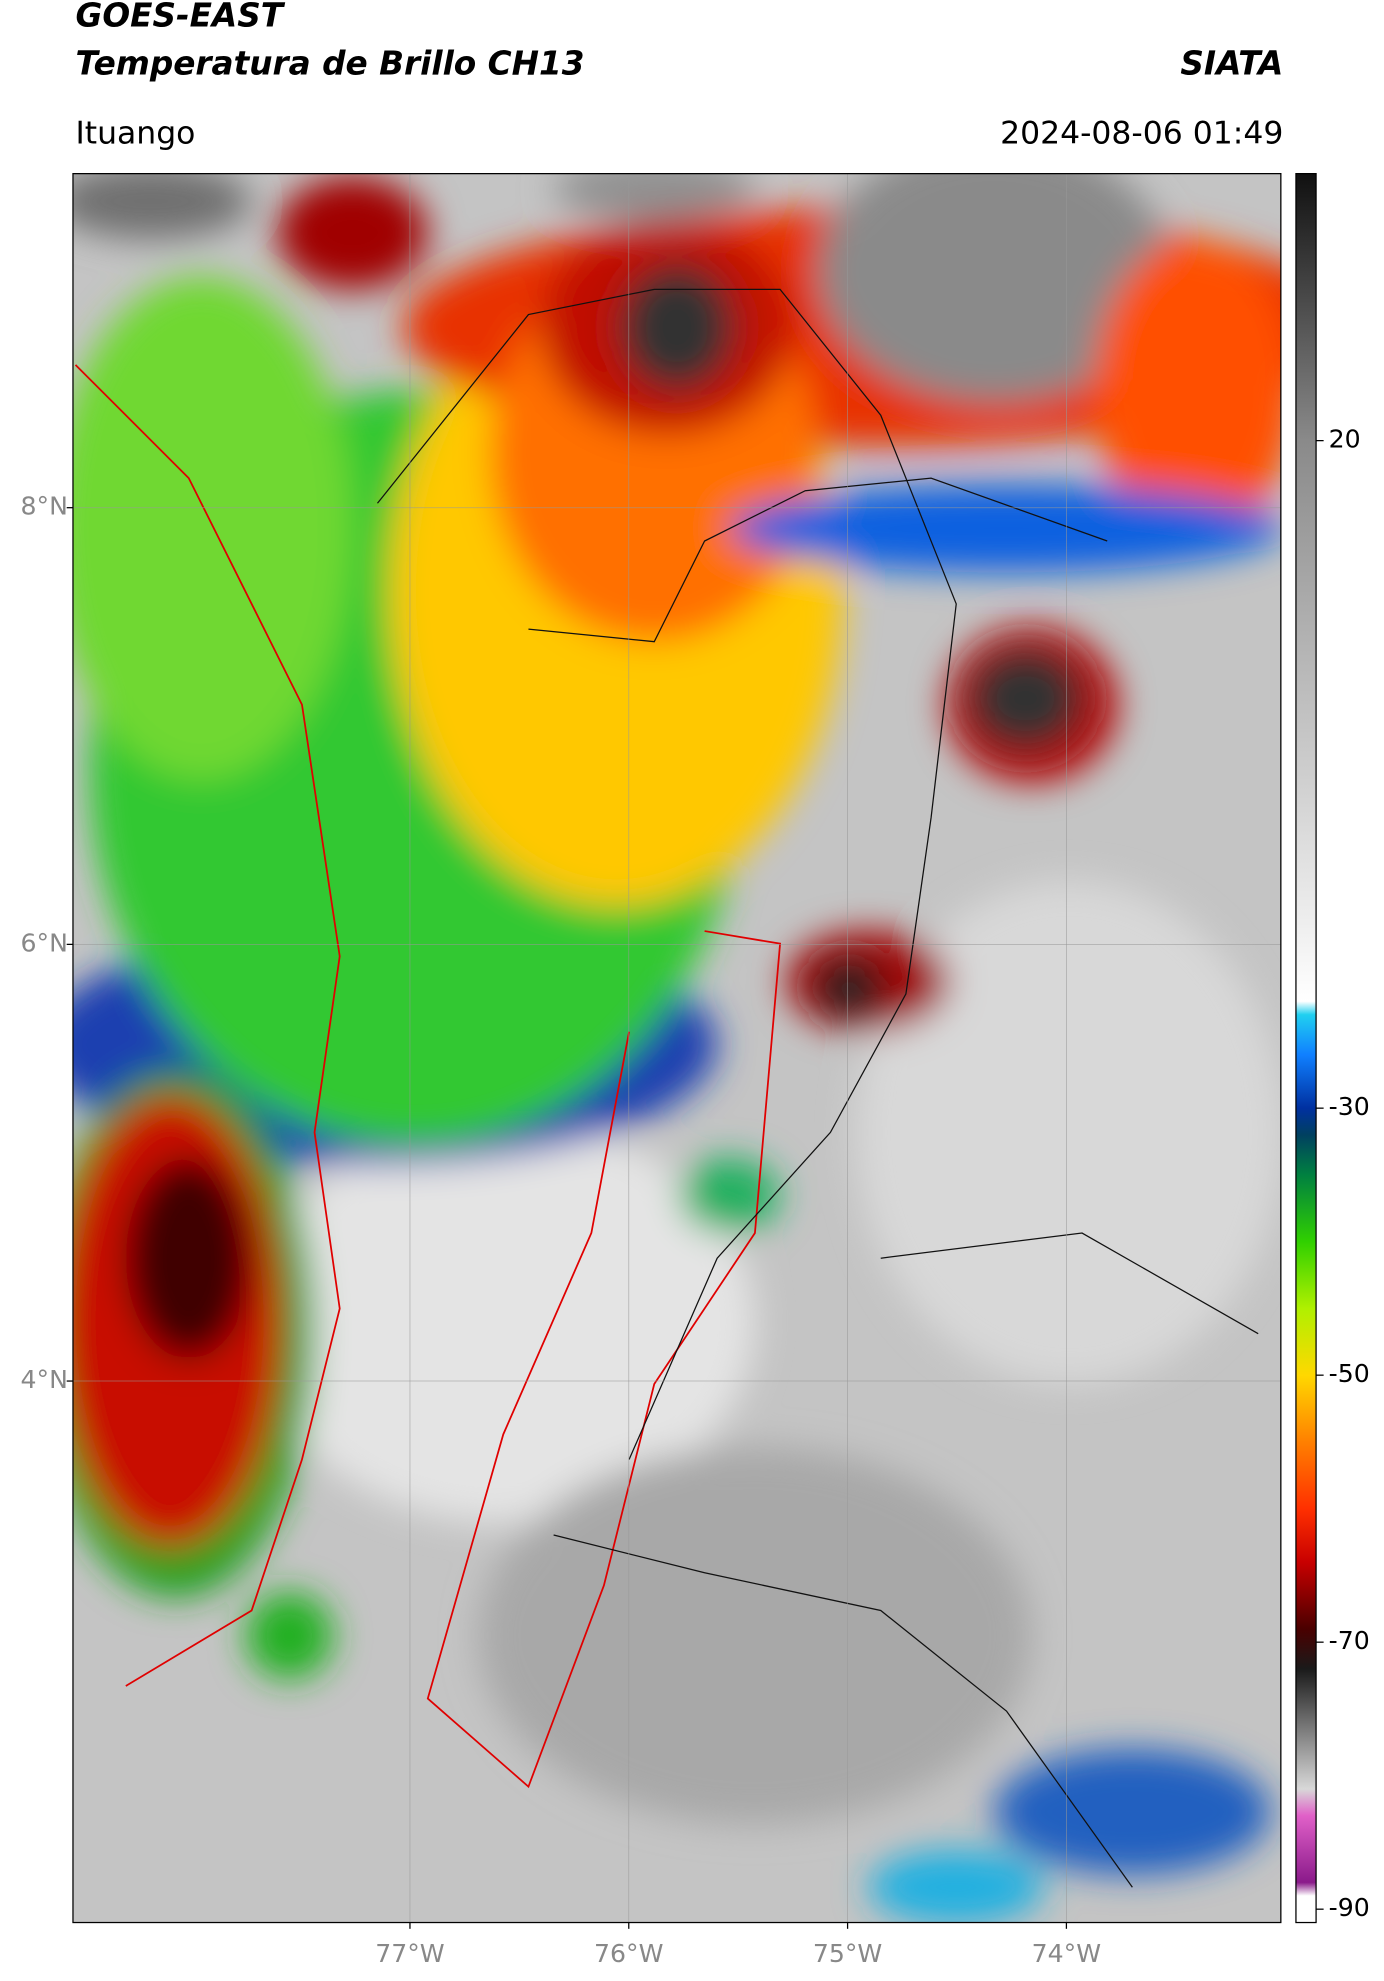 The image size is (1384, 1981). Describe the element at coordinates (1306, 1048) in the screenshot. I see `colorbar` at that location.